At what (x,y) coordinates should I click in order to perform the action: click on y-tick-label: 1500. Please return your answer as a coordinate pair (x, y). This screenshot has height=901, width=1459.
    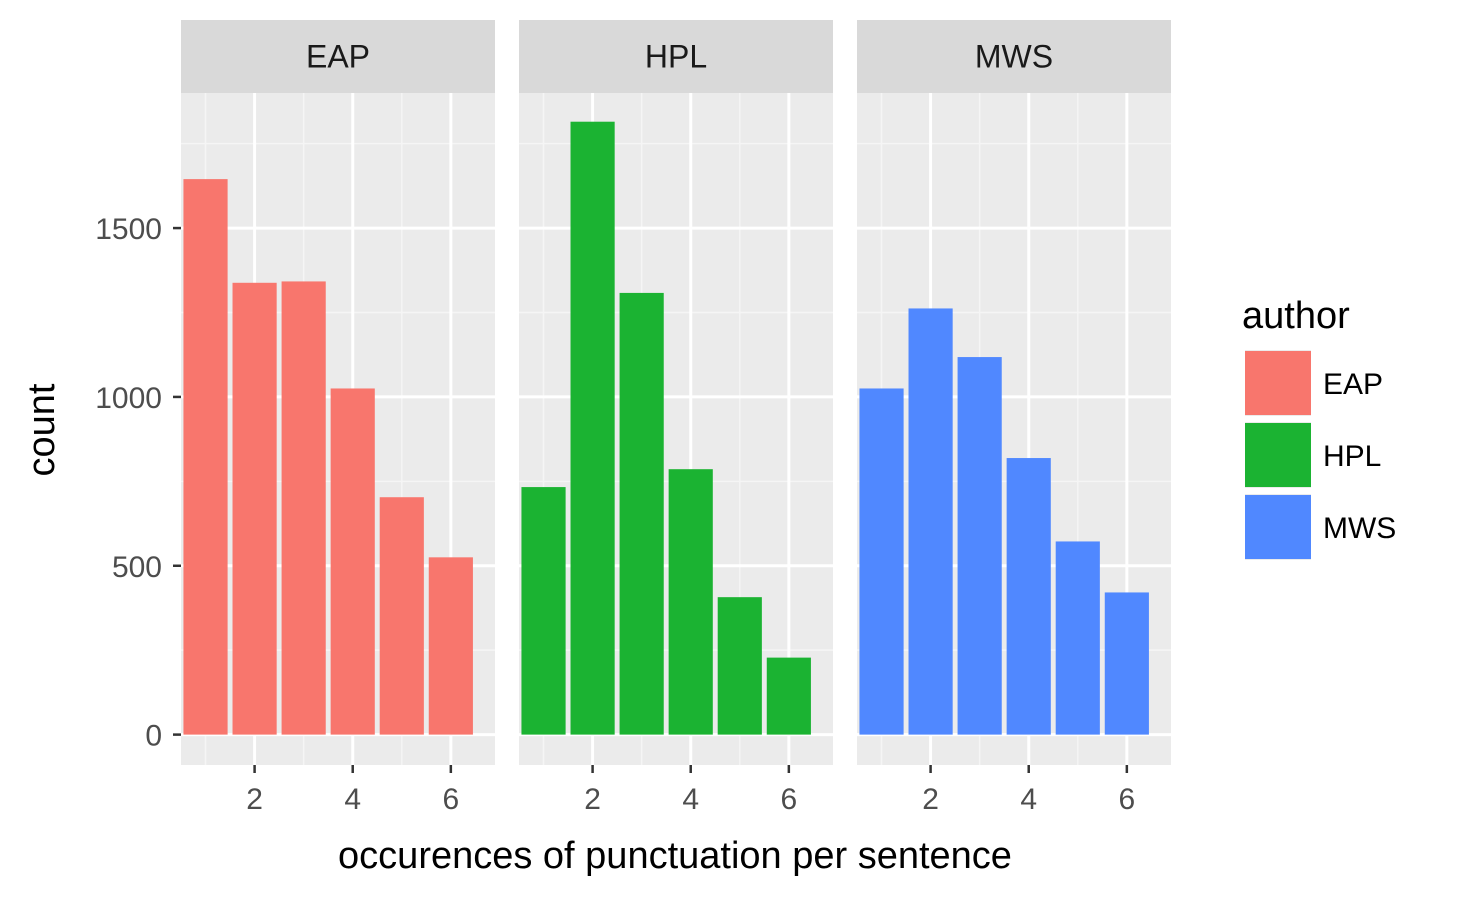
    Looking at the image, I should click on (128, 229).